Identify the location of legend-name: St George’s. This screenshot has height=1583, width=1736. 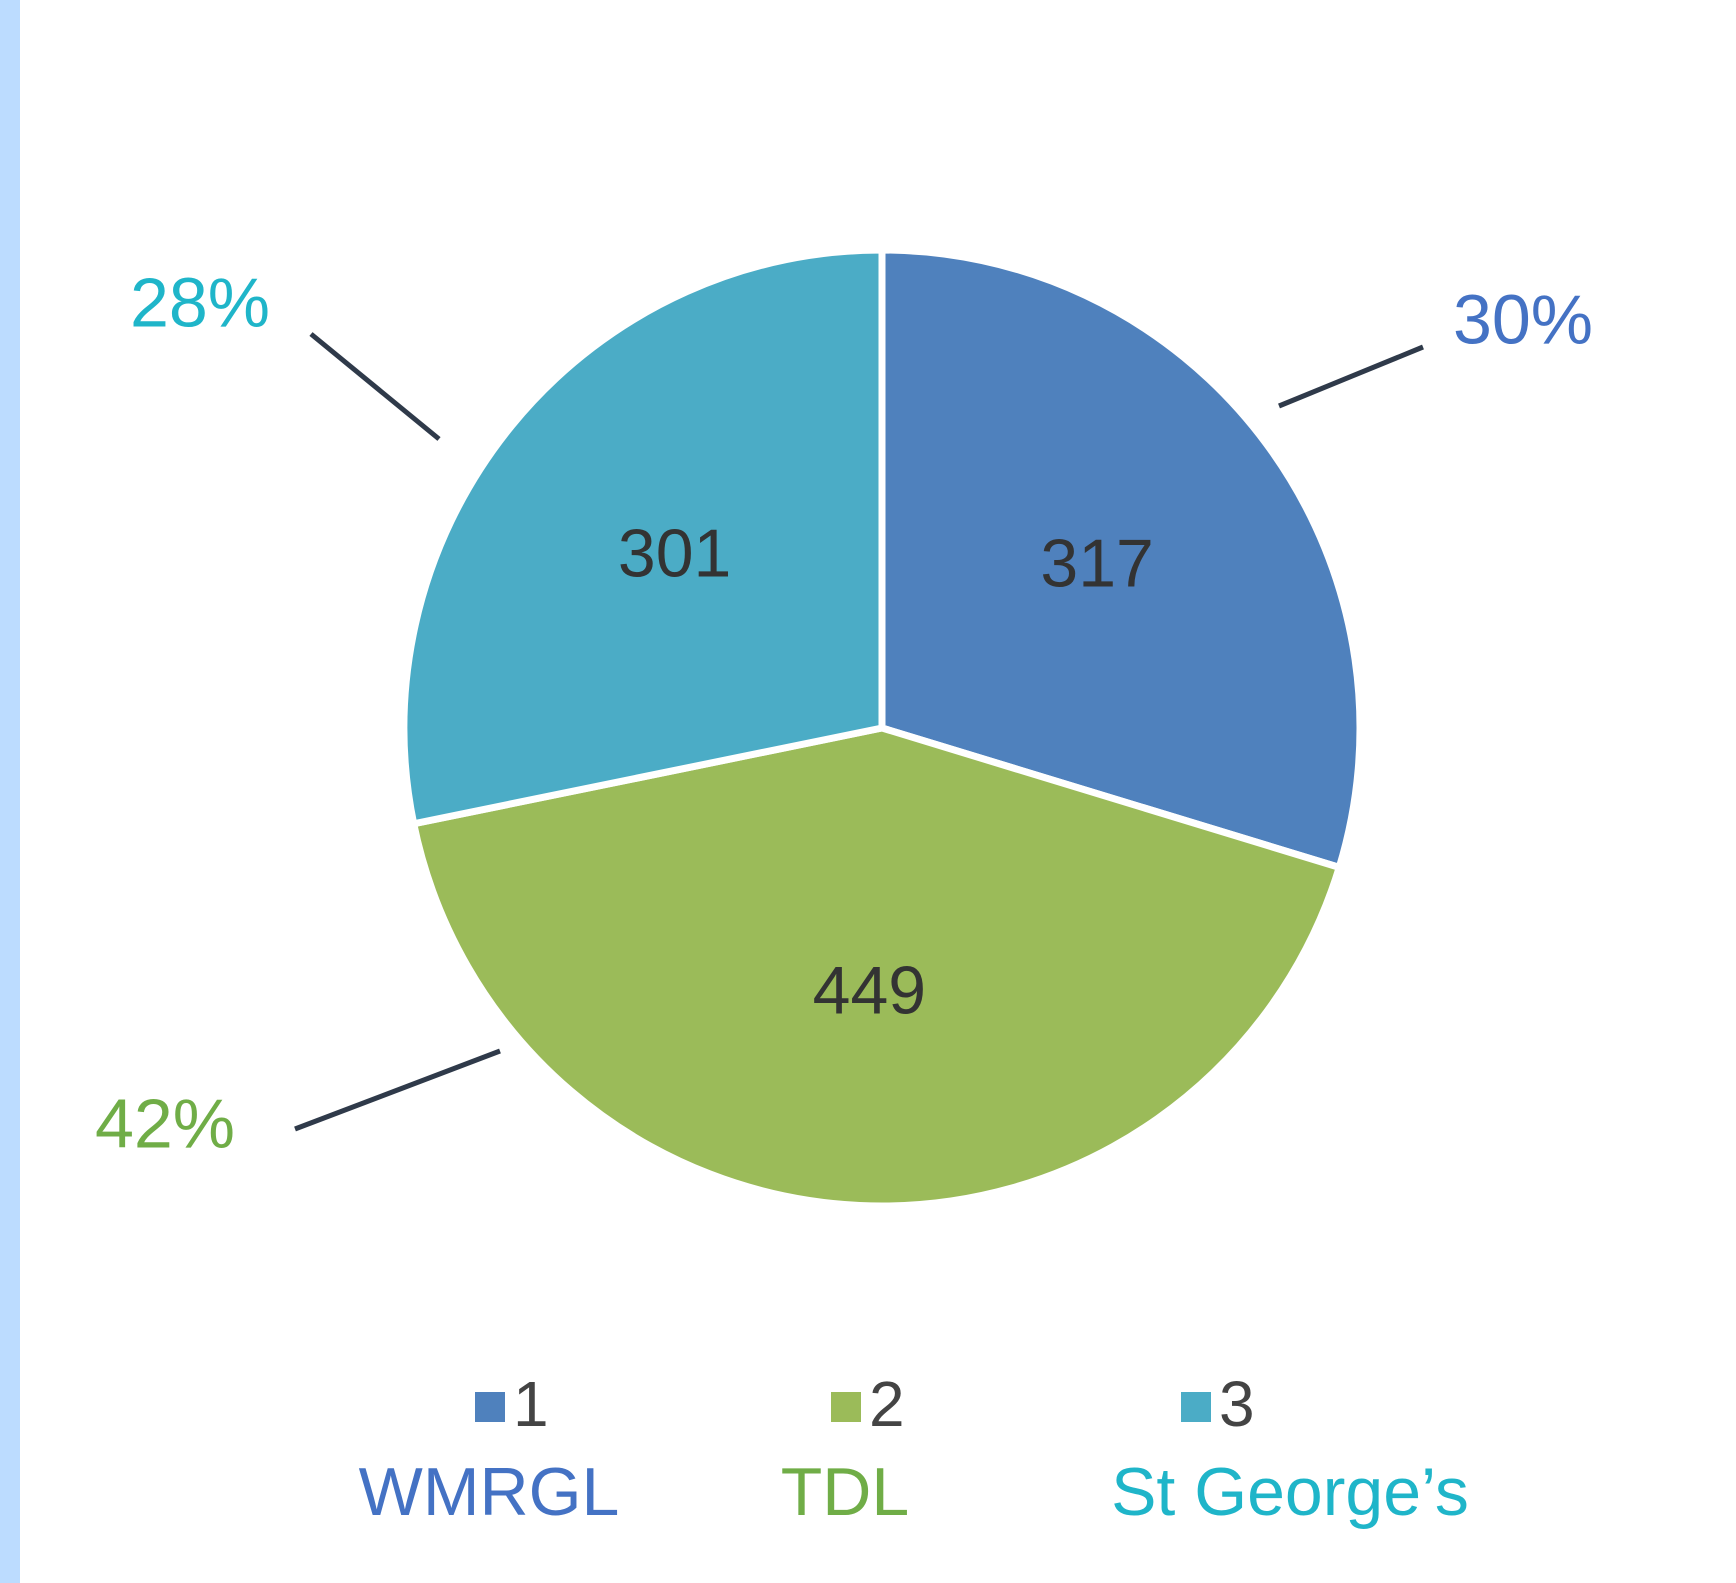
(1290, 1492).